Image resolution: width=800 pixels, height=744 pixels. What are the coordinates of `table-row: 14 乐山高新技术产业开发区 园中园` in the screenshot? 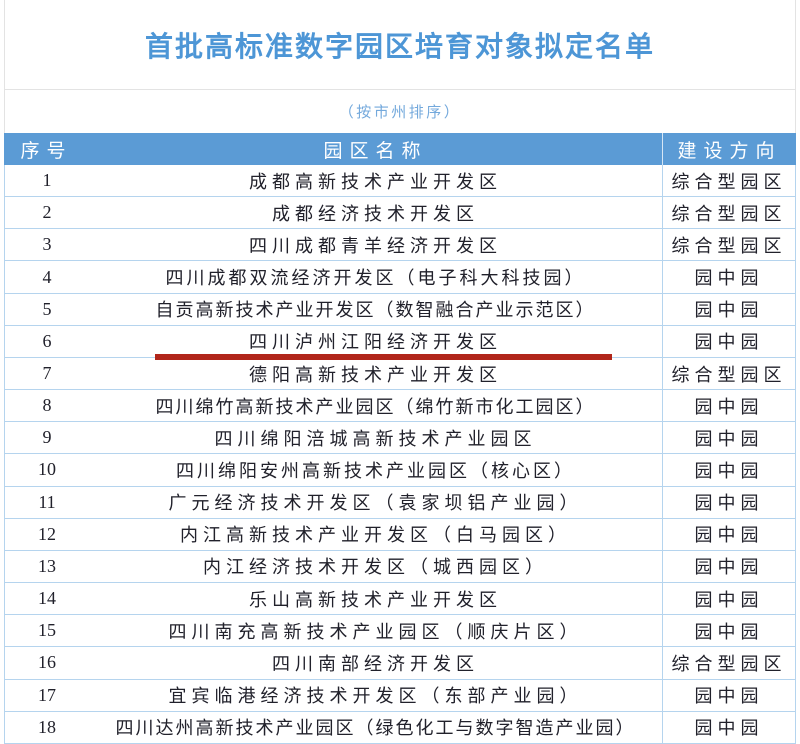 It's located at (400, 599).